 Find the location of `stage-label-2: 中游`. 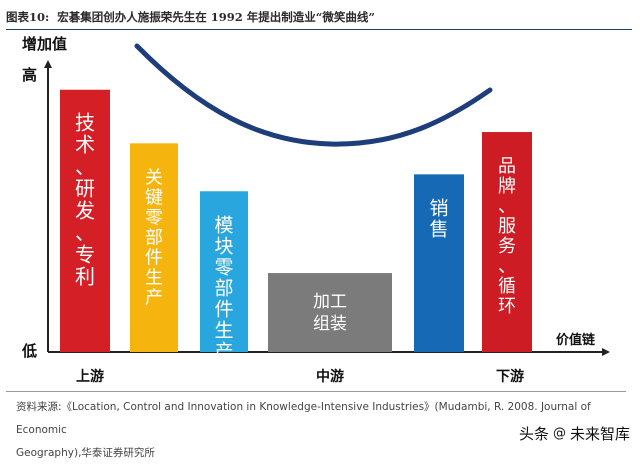

stage-label-2: 中游 is located at coordinates (330, 376).